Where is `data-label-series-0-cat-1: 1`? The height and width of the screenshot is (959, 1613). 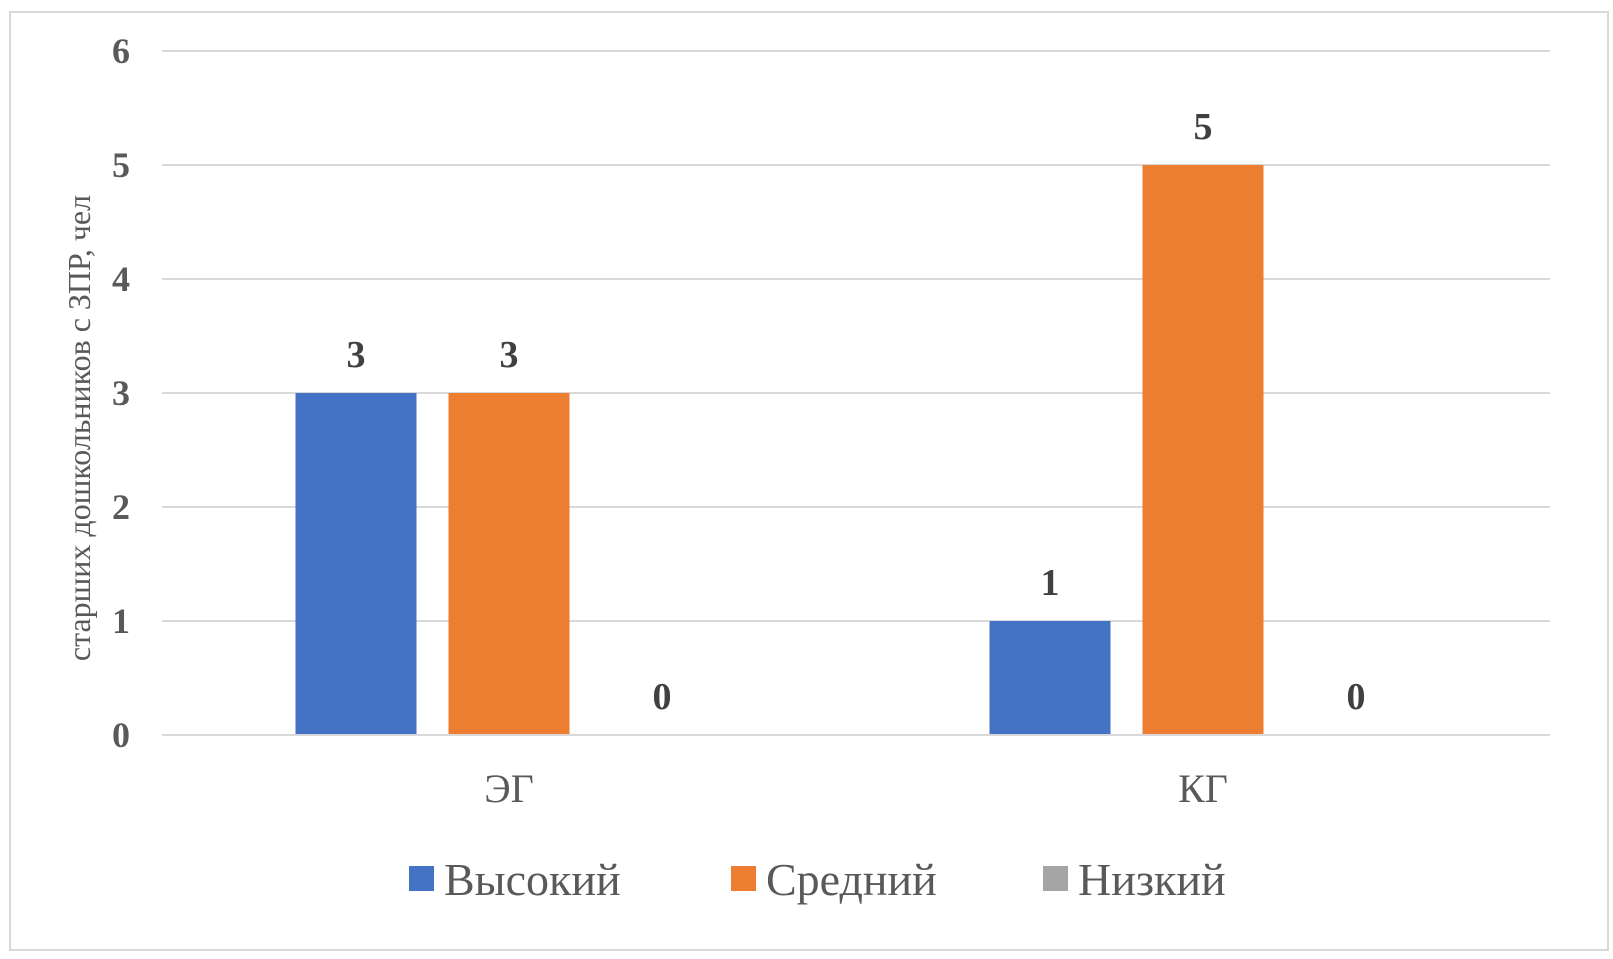
data-label-series-0-cat-1: 1 is located at coordinates (1050, 583).